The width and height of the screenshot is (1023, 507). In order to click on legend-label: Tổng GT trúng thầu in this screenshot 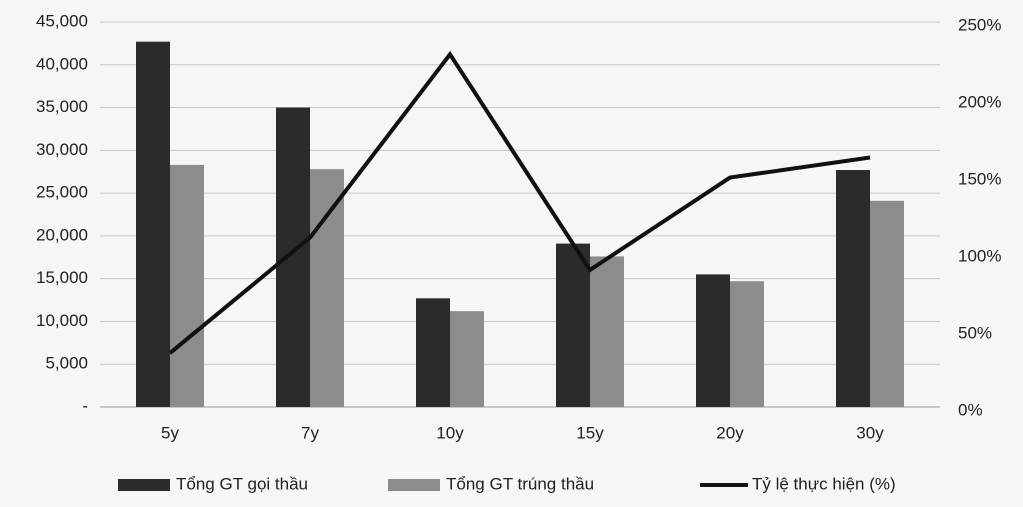, I will do `click(520, 483)`.